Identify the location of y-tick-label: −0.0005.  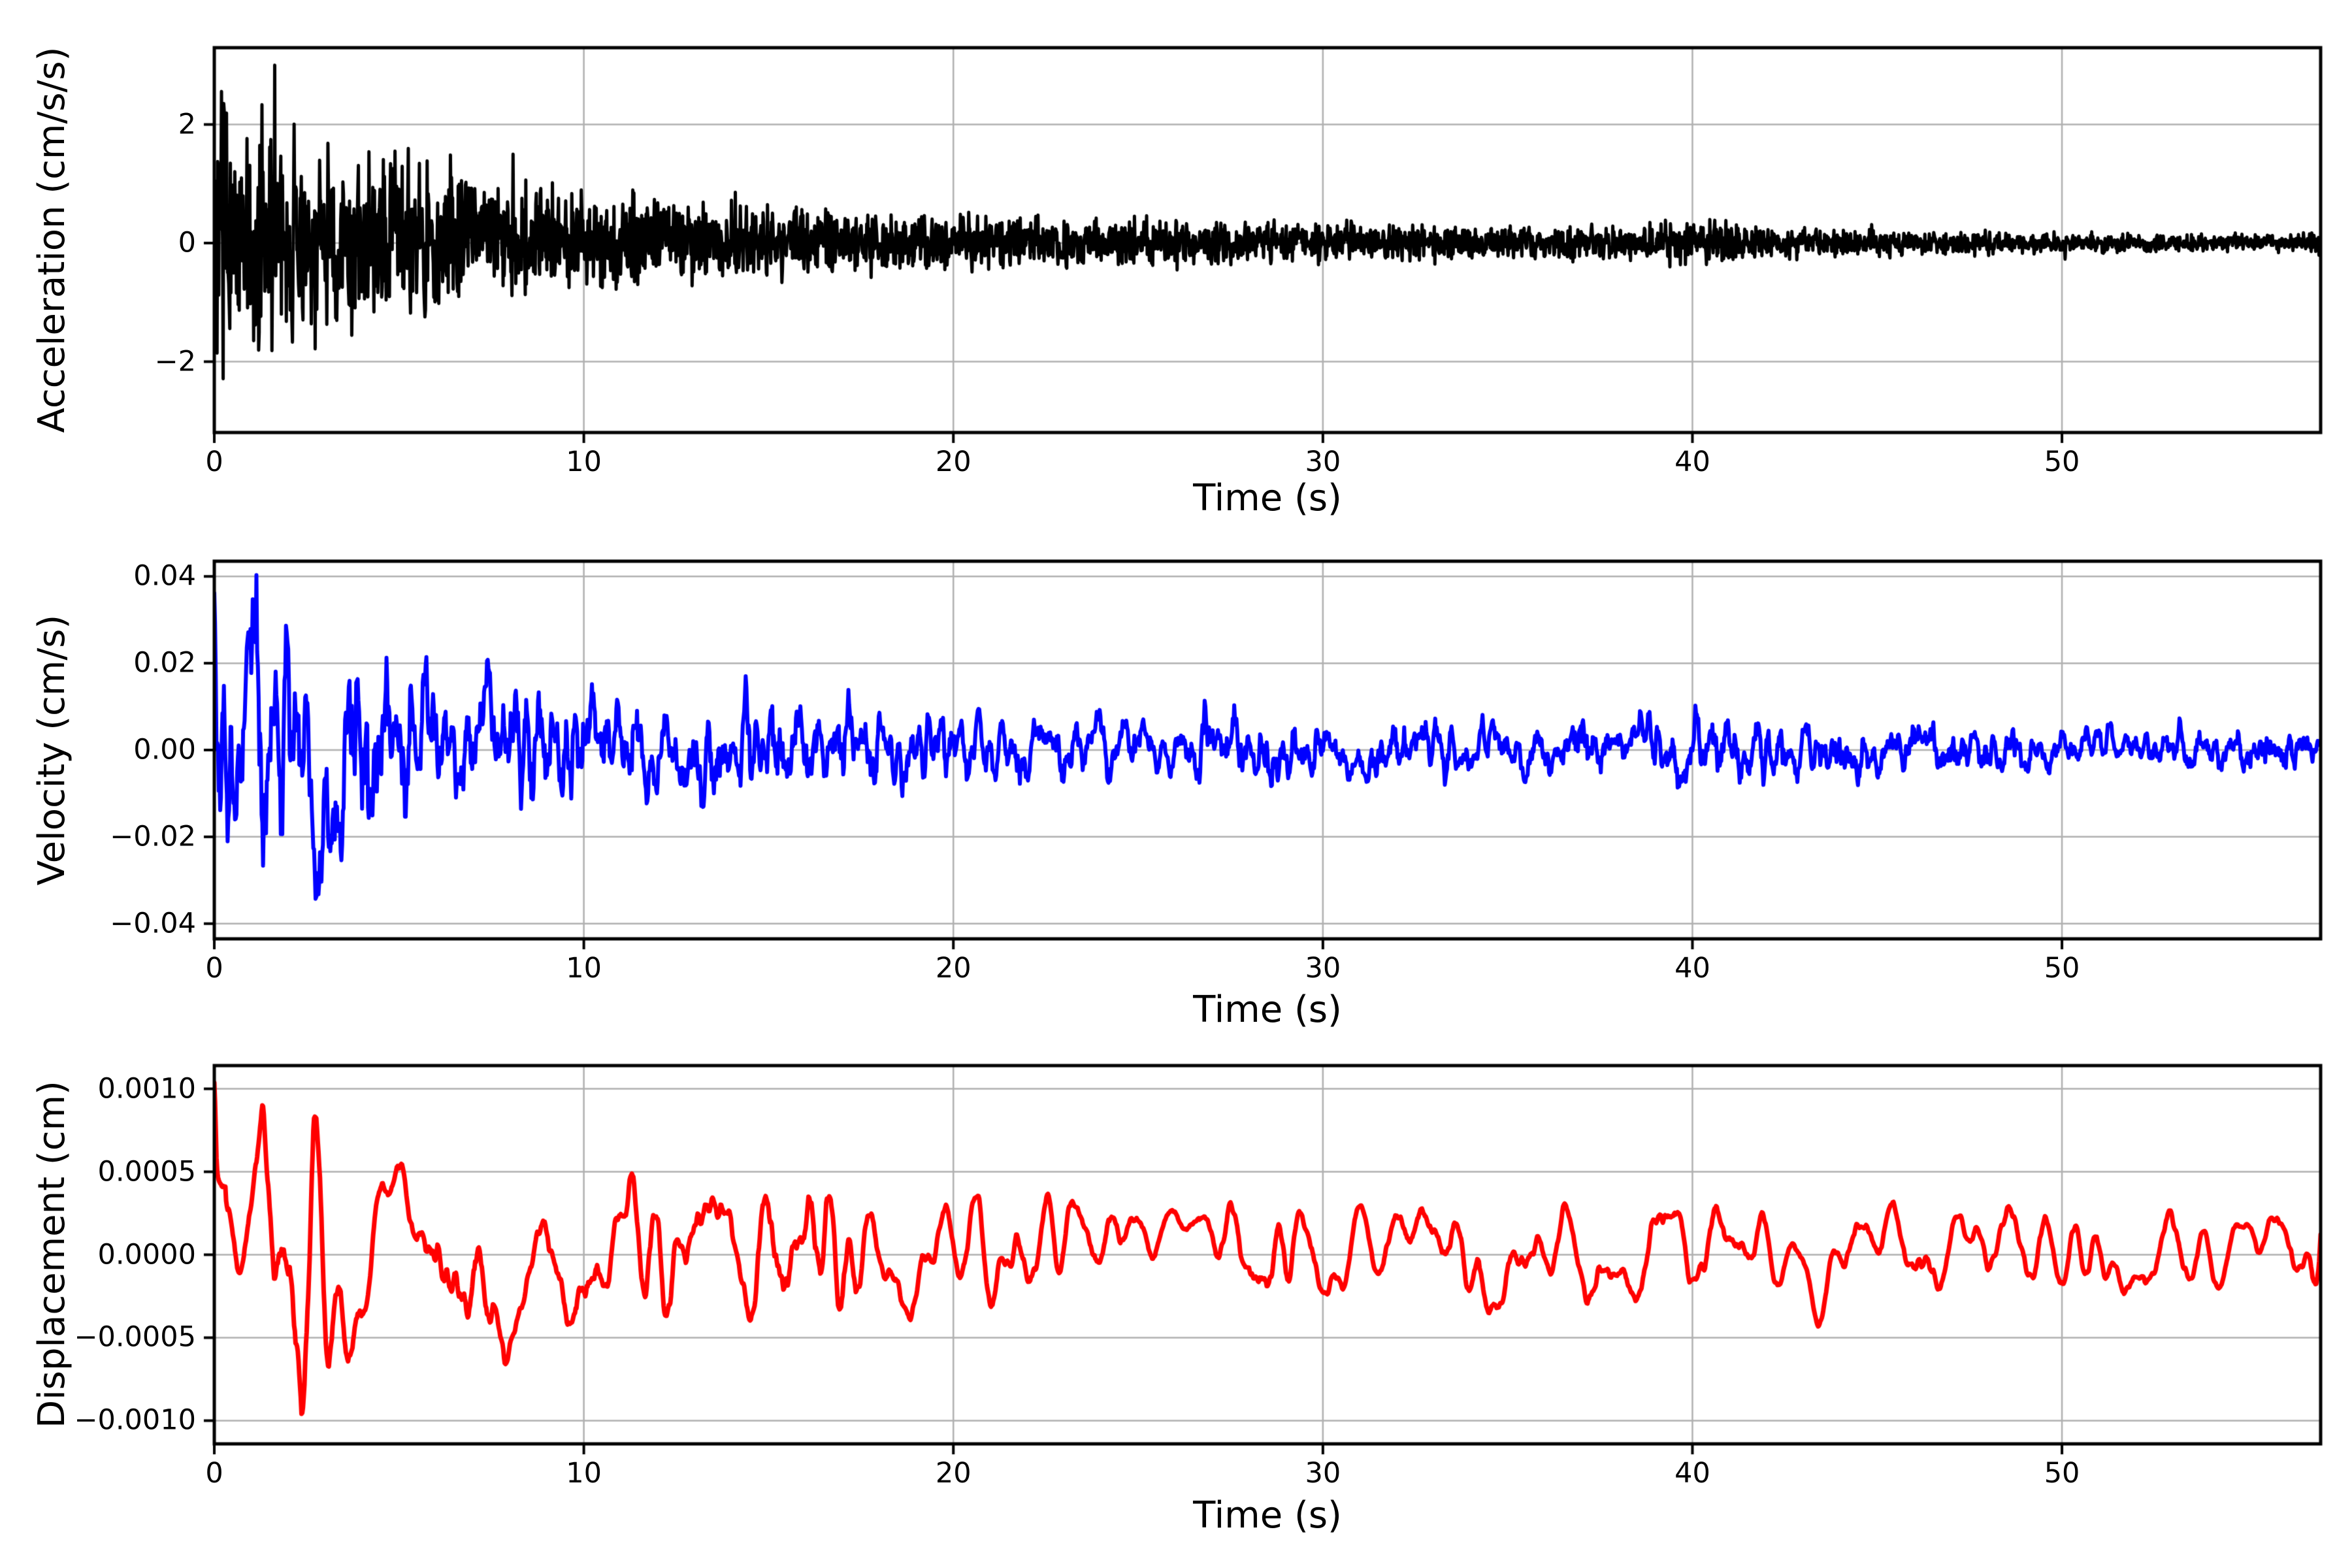
(135, 1337).